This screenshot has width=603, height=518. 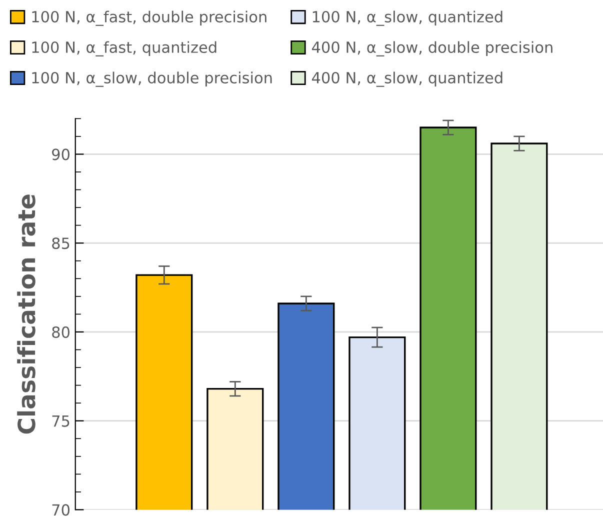 I want to click on y-tick-label: 85, so click(x=61, y=244).